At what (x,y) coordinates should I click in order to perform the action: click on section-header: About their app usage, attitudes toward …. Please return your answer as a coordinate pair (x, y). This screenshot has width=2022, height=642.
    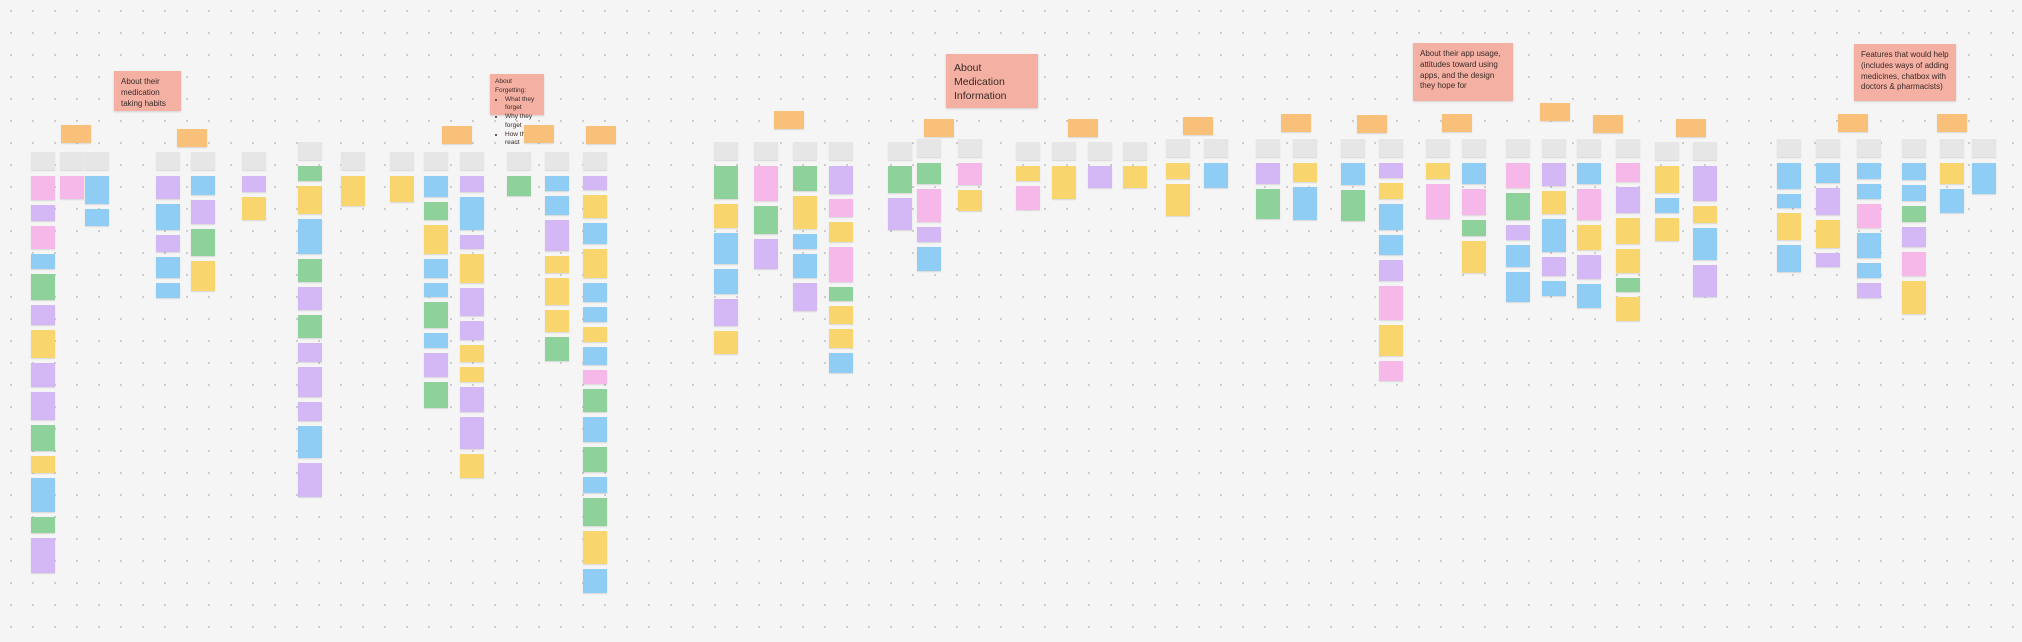
    Looking at the image, I should click on (1463, 72).